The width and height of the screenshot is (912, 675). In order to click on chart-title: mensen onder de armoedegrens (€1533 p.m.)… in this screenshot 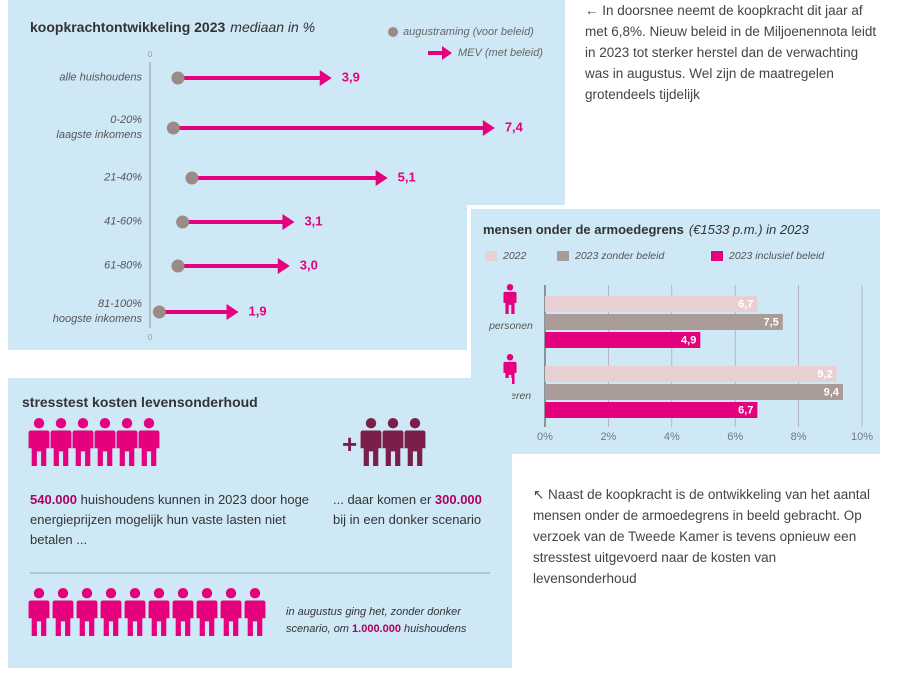, I will do `click(646, 229)`.